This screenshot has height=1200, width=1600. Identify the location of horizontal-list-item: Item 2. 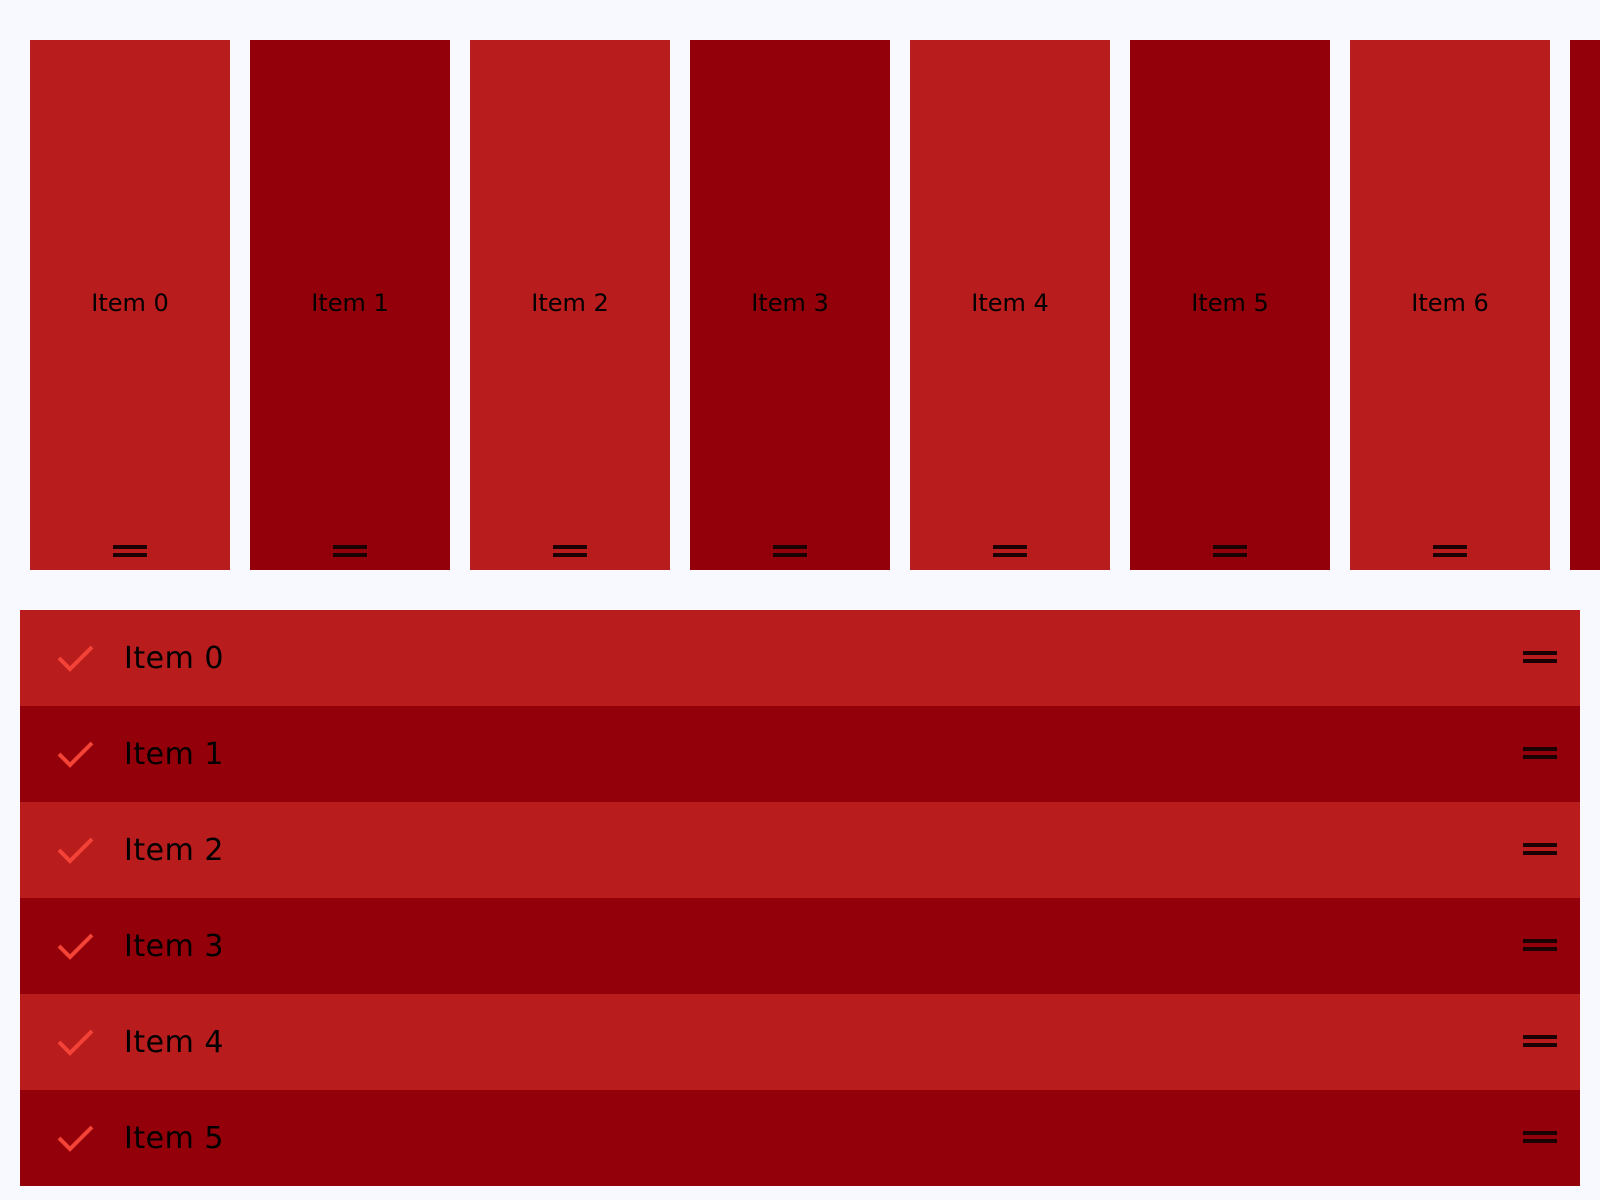
(570, 305).